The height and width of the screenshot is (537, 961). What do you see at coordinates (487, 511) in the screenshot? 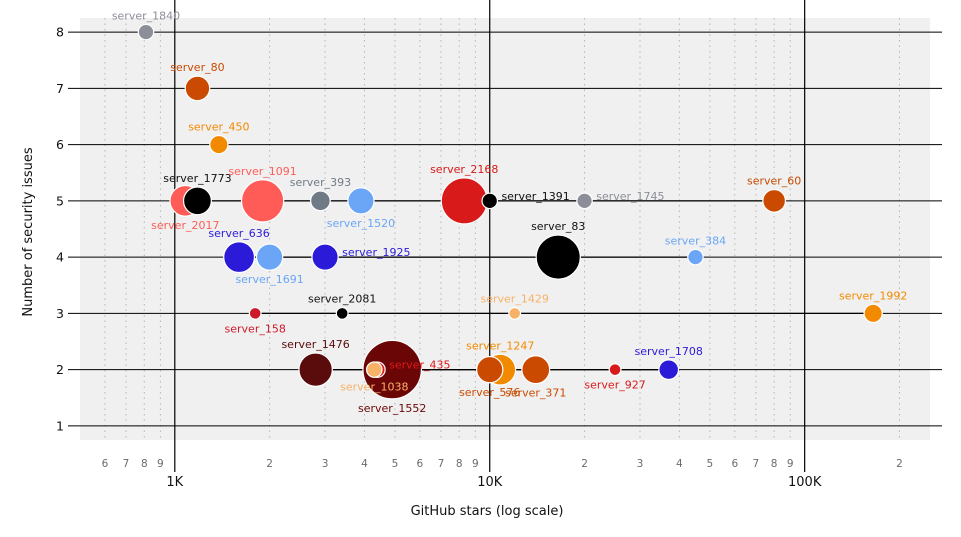
I see `x-axis-title: GitHub stars (log scale)` at bounding box center [487, 511].